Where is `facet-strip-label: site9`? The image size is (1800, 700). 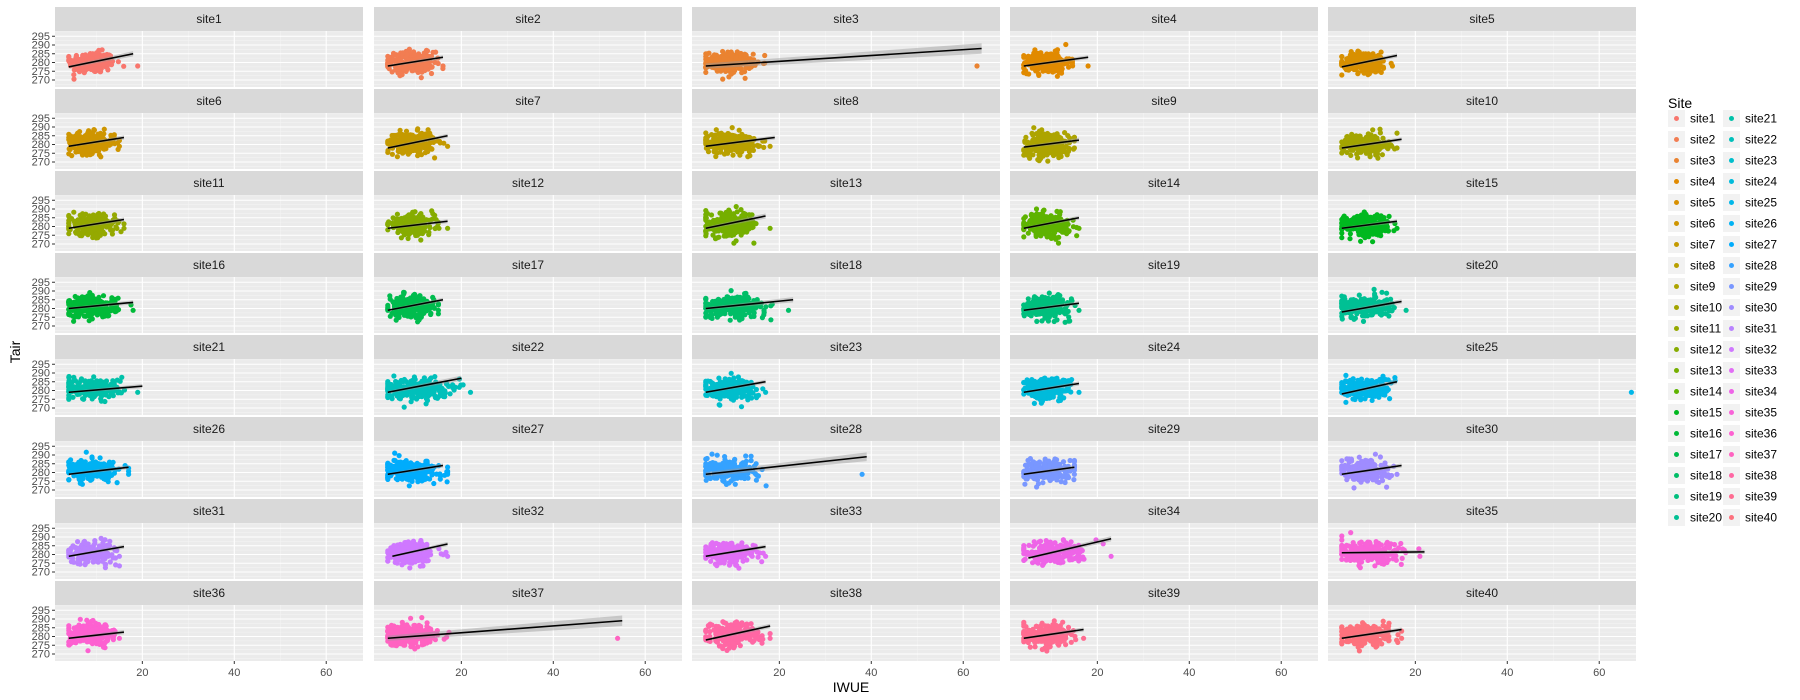
facet-strip-label: site9 is located at coordinates (1164, 101).